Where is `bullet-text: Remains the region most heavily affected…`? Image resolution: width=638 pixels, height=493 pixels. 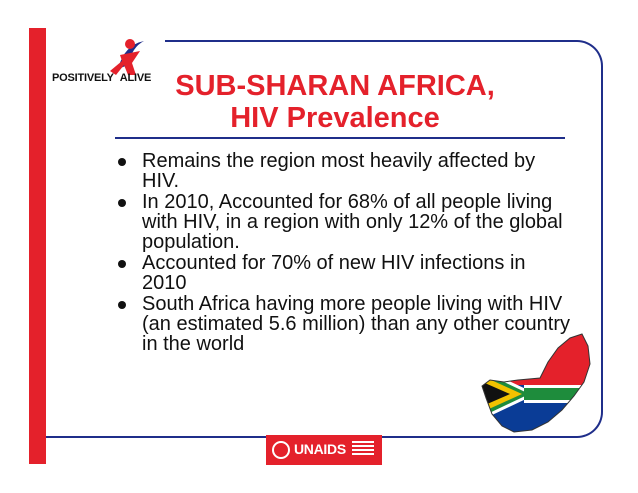
bullet-text: Remains the region most heavily affected… is located at coordinates (339, 171).